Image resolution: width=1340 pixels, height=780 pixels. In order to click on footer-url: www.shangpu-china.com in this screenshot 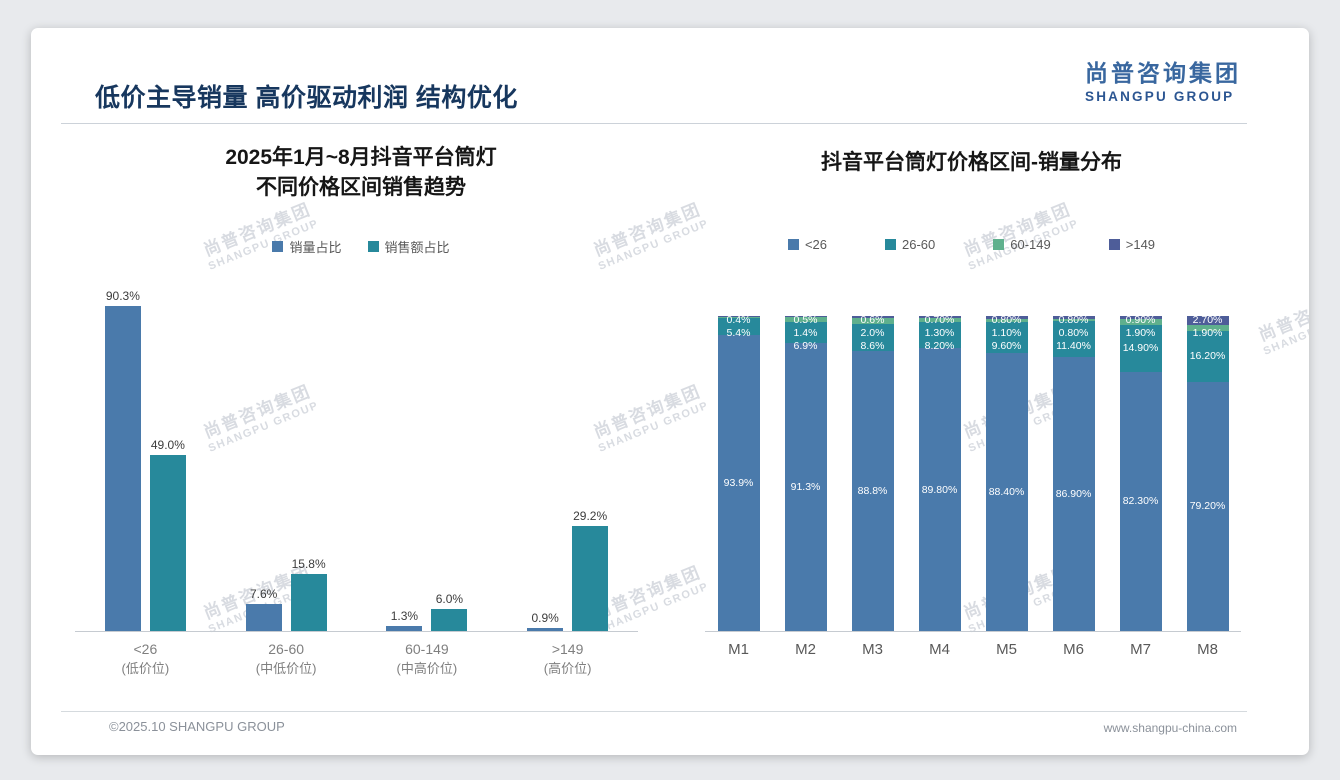, I will do `click(1170, 728)`.